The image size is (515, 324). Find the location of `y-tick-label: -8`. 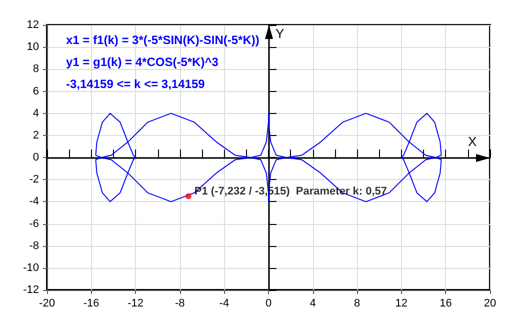

y-tick-label: -8 is located at coordinates (34, 246).